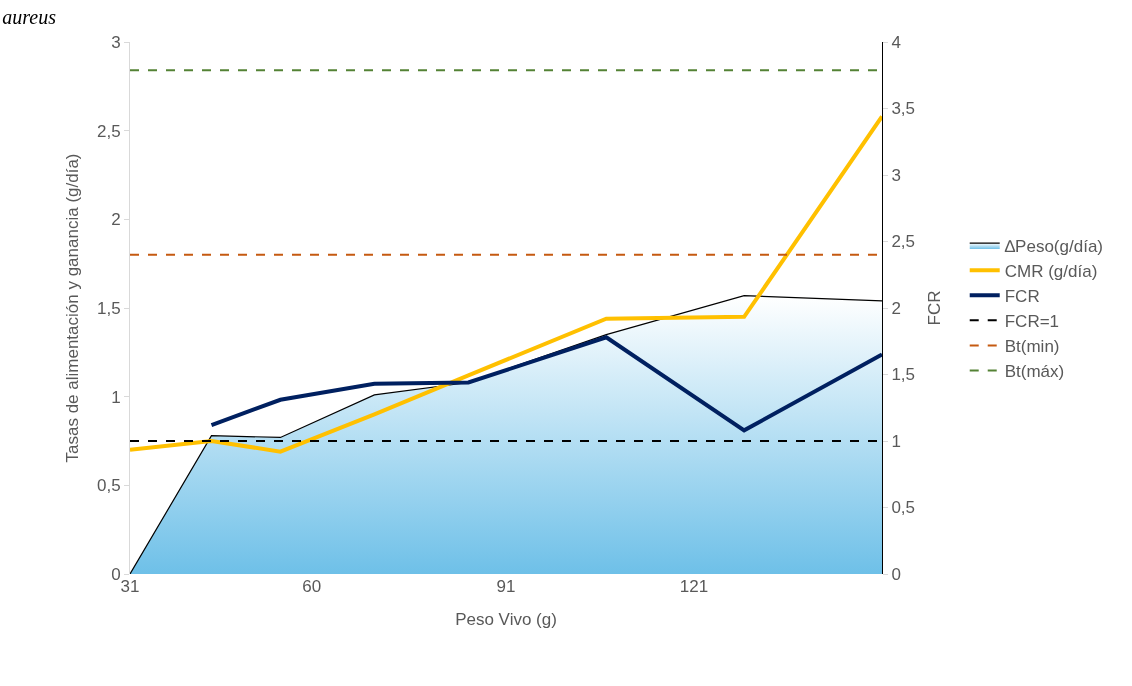  I want to click on x-tick-label: 91, so click(506, 586).